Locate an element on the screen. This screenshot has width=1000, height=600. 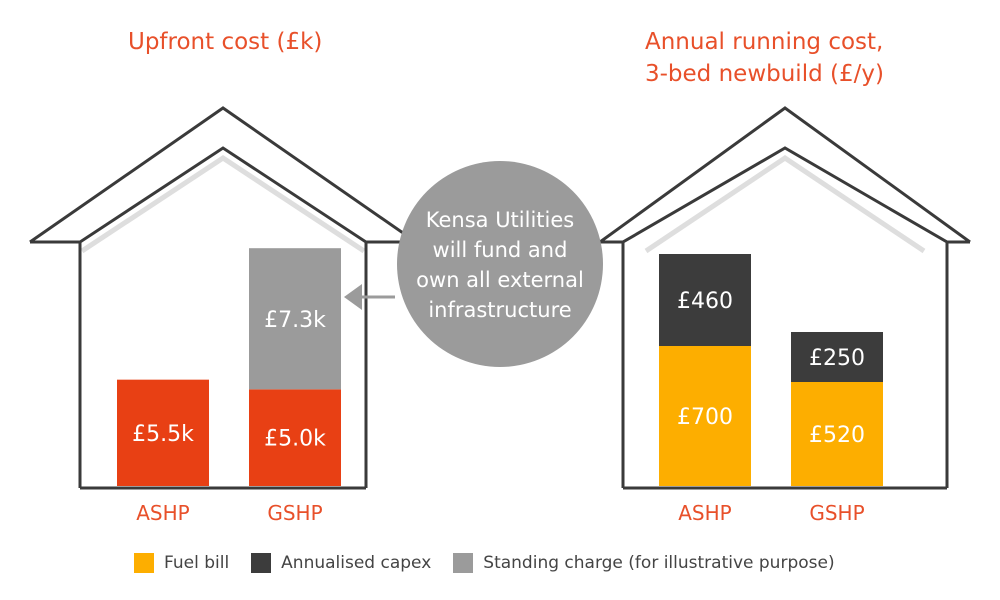
upfront-cost-title: Upfront cost (£k) is located at coordinates (225, 42).